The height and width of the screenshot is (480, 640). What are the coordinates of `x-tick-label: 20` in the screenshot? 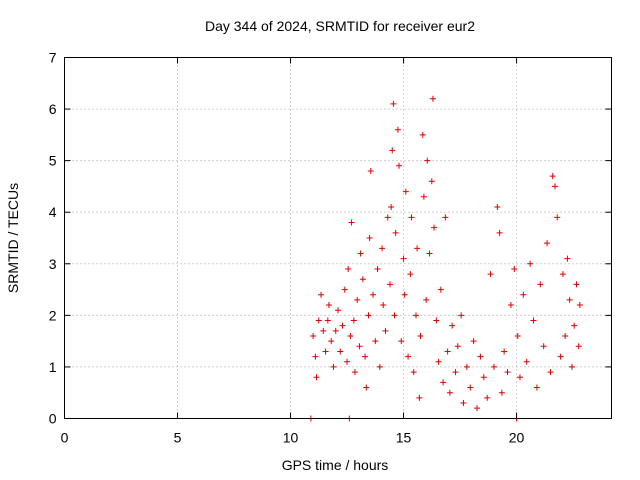 It's located at (517, 438).